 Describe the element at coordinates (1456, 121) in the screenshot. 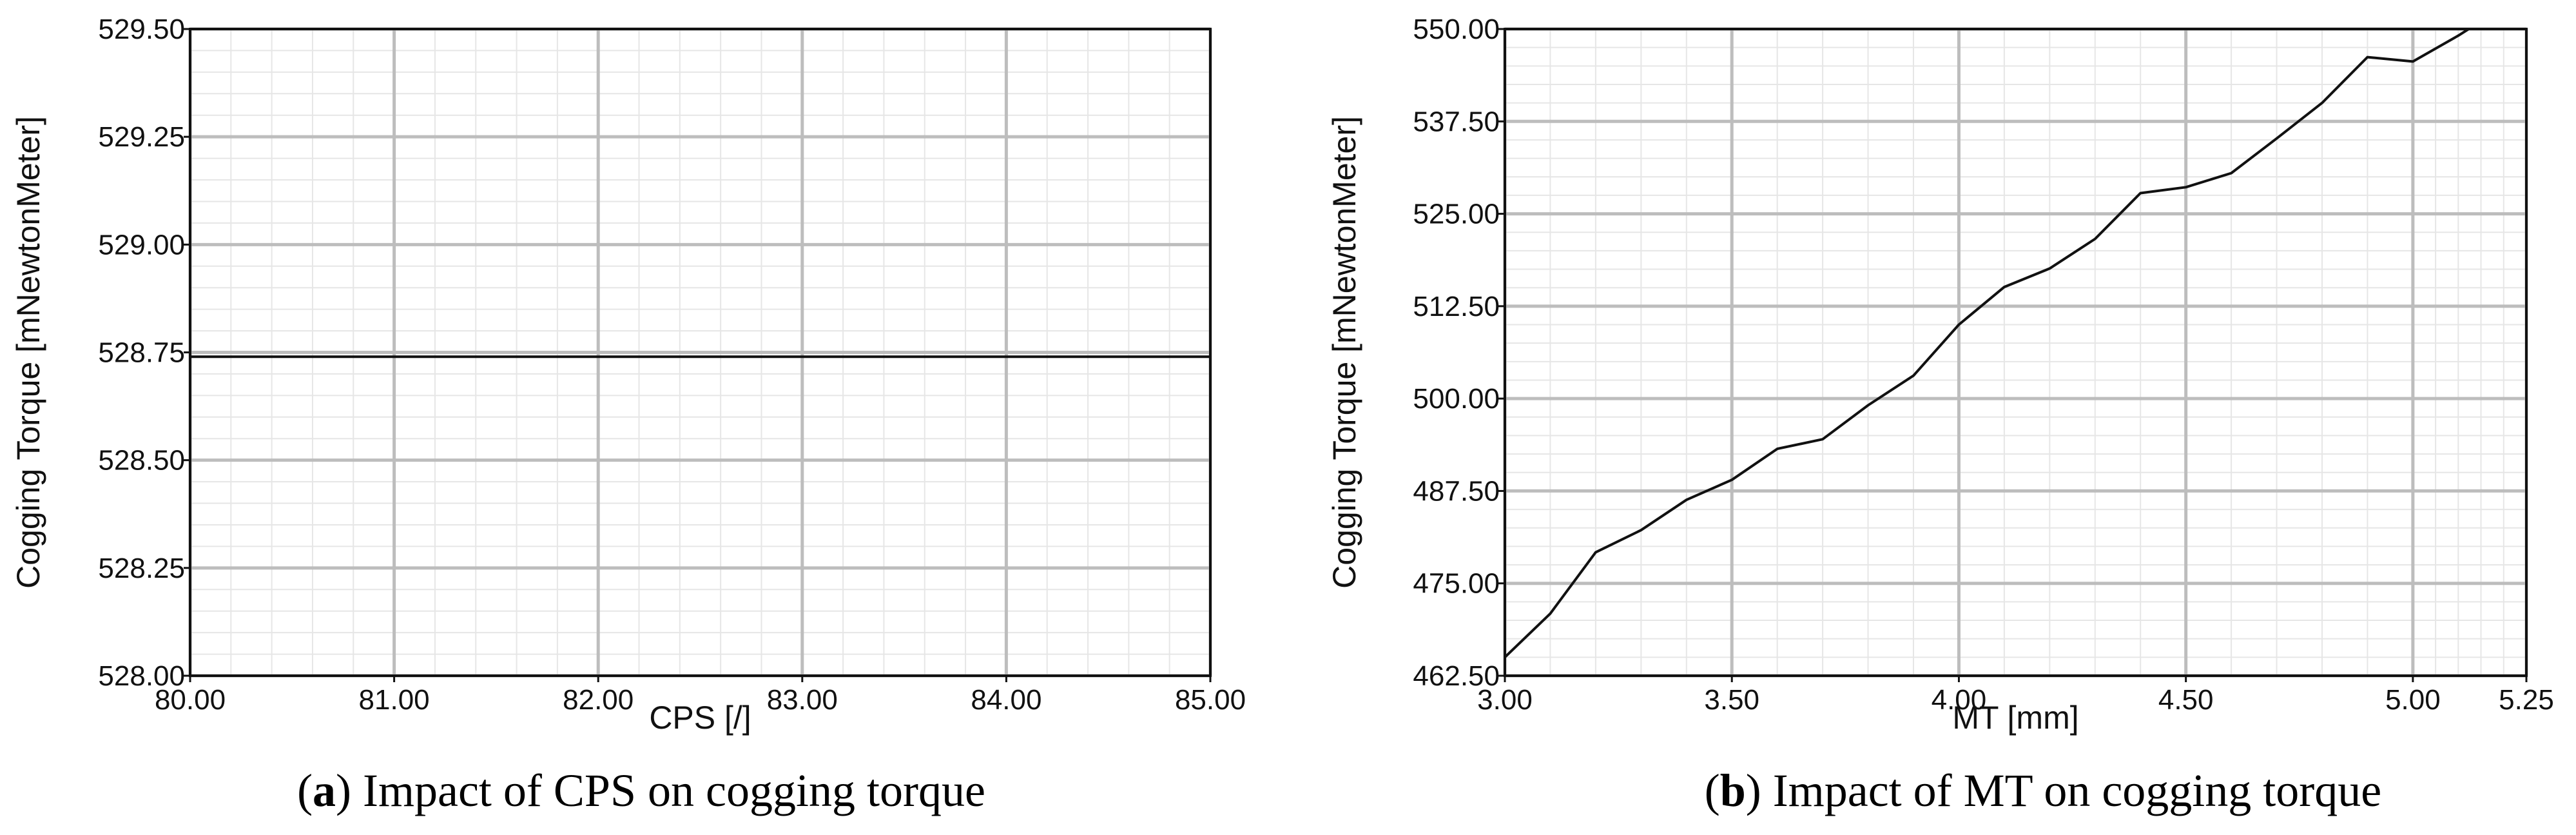

I see `y-tick-label: 537.50` at that location.